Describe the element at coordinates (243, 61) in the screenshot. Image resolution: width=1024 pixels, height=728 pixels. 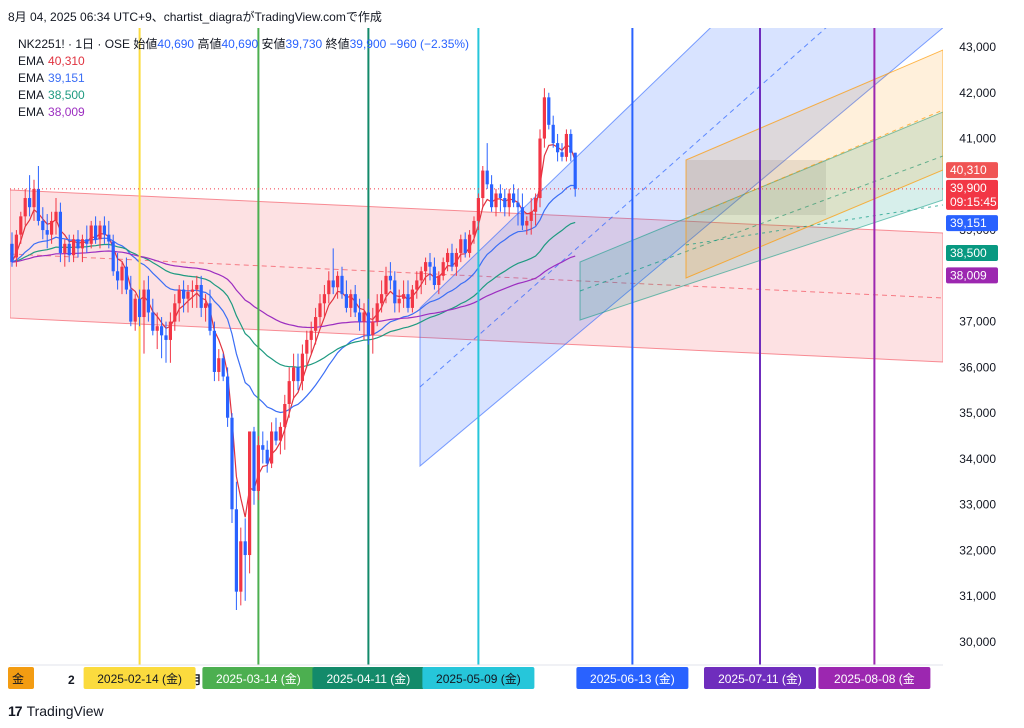
I see `legend-ema-1: EMA 40,310` at that location.